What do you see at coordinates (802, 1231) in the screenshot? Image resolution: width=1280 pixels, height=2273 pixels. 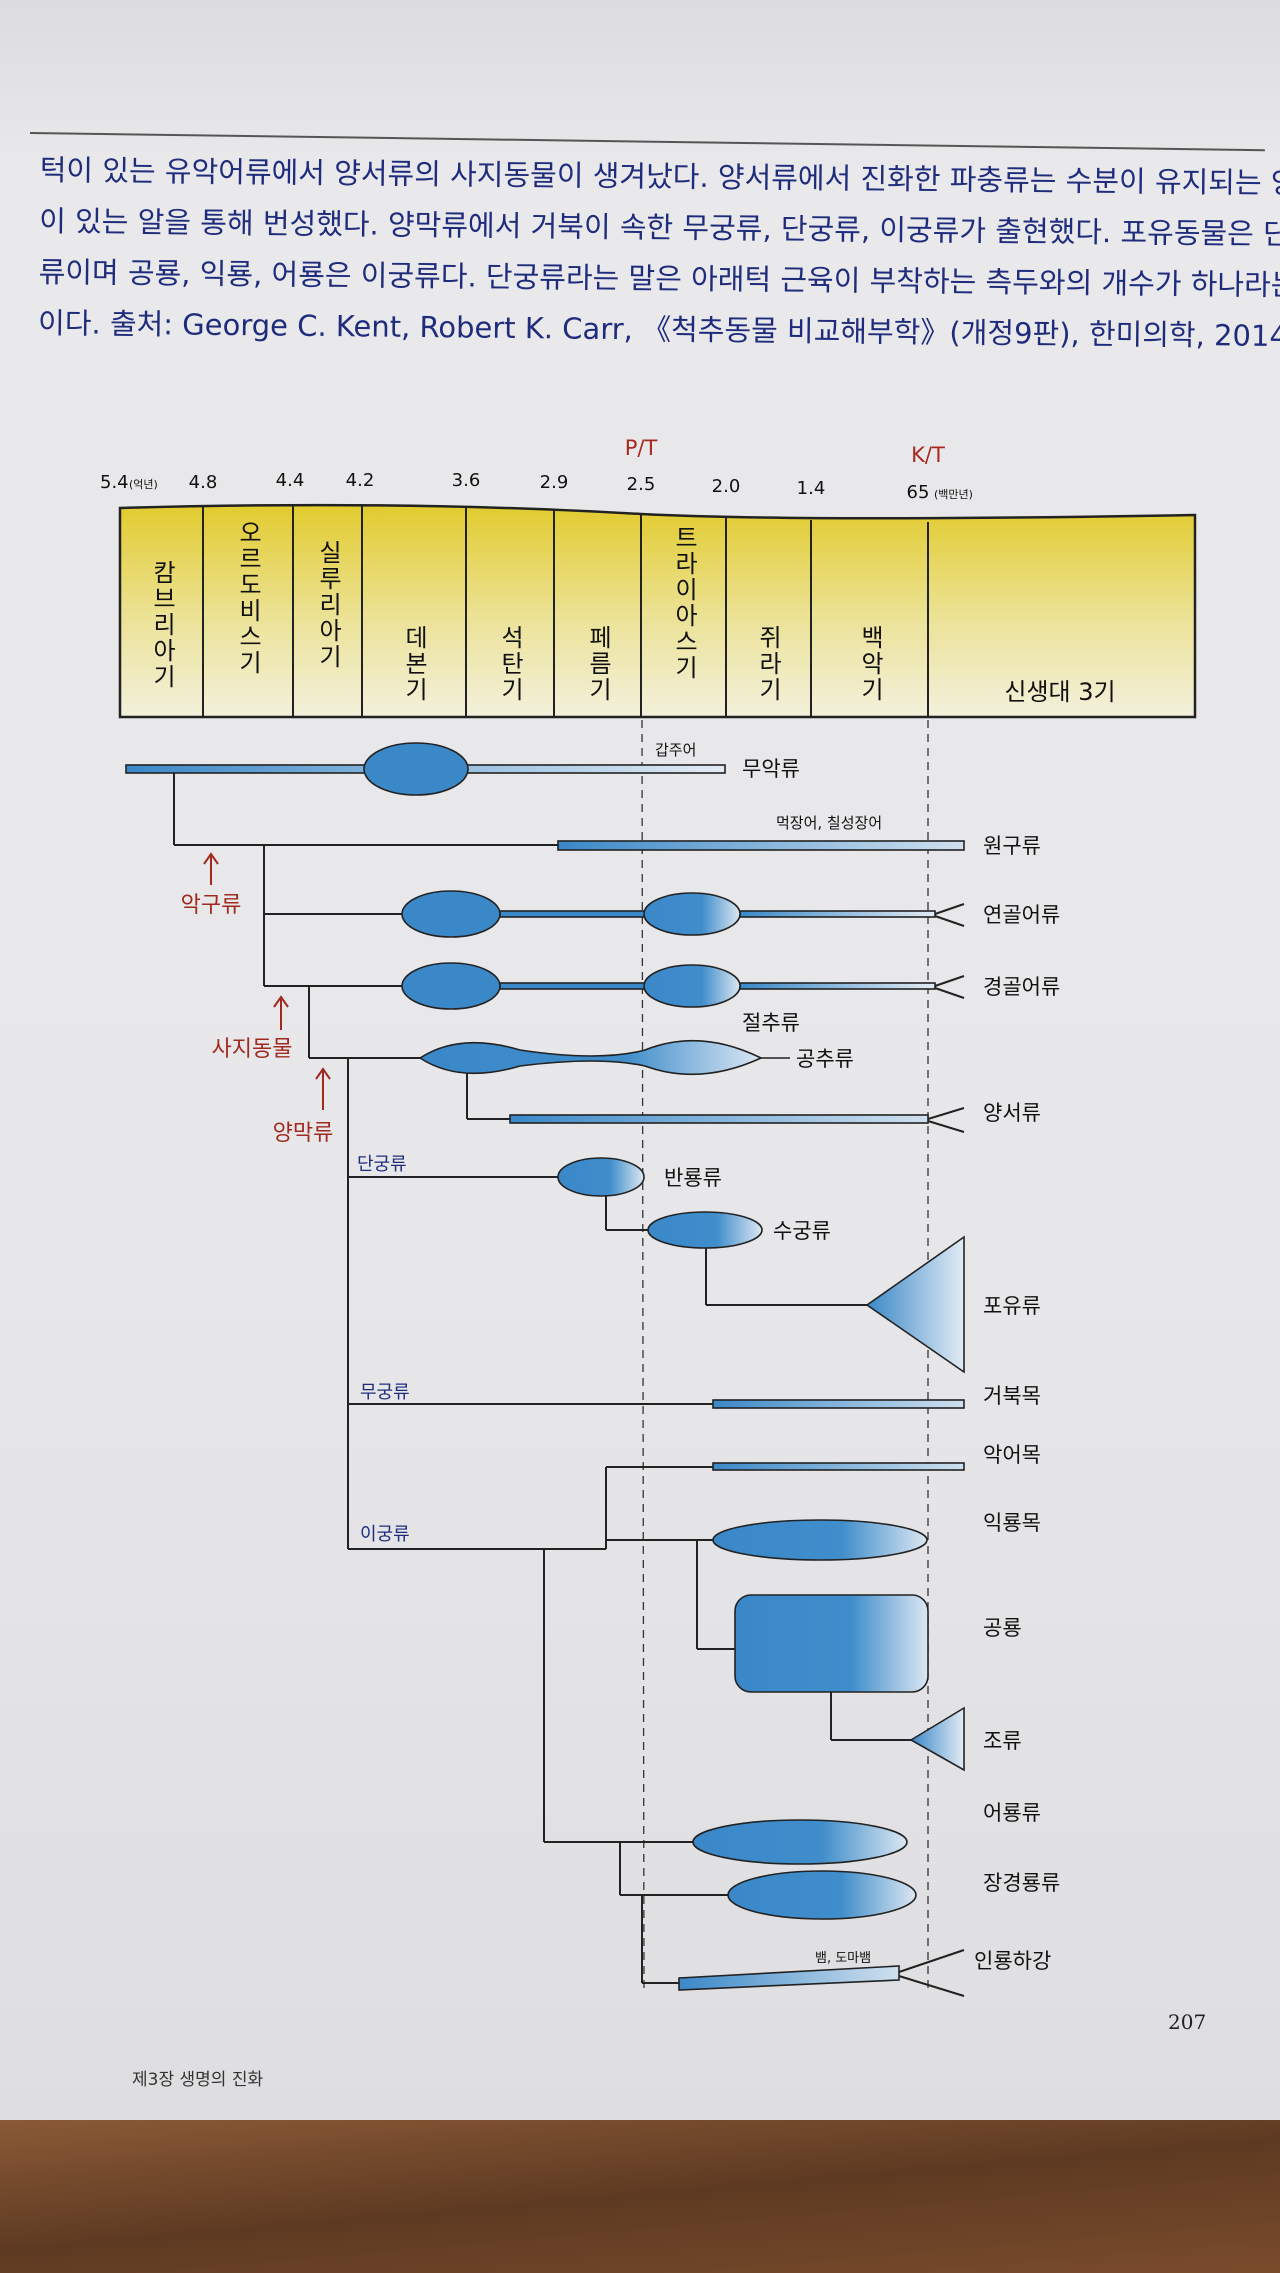 I see `label-therapsid: 수궁류` at bounding box center [802, 1231].